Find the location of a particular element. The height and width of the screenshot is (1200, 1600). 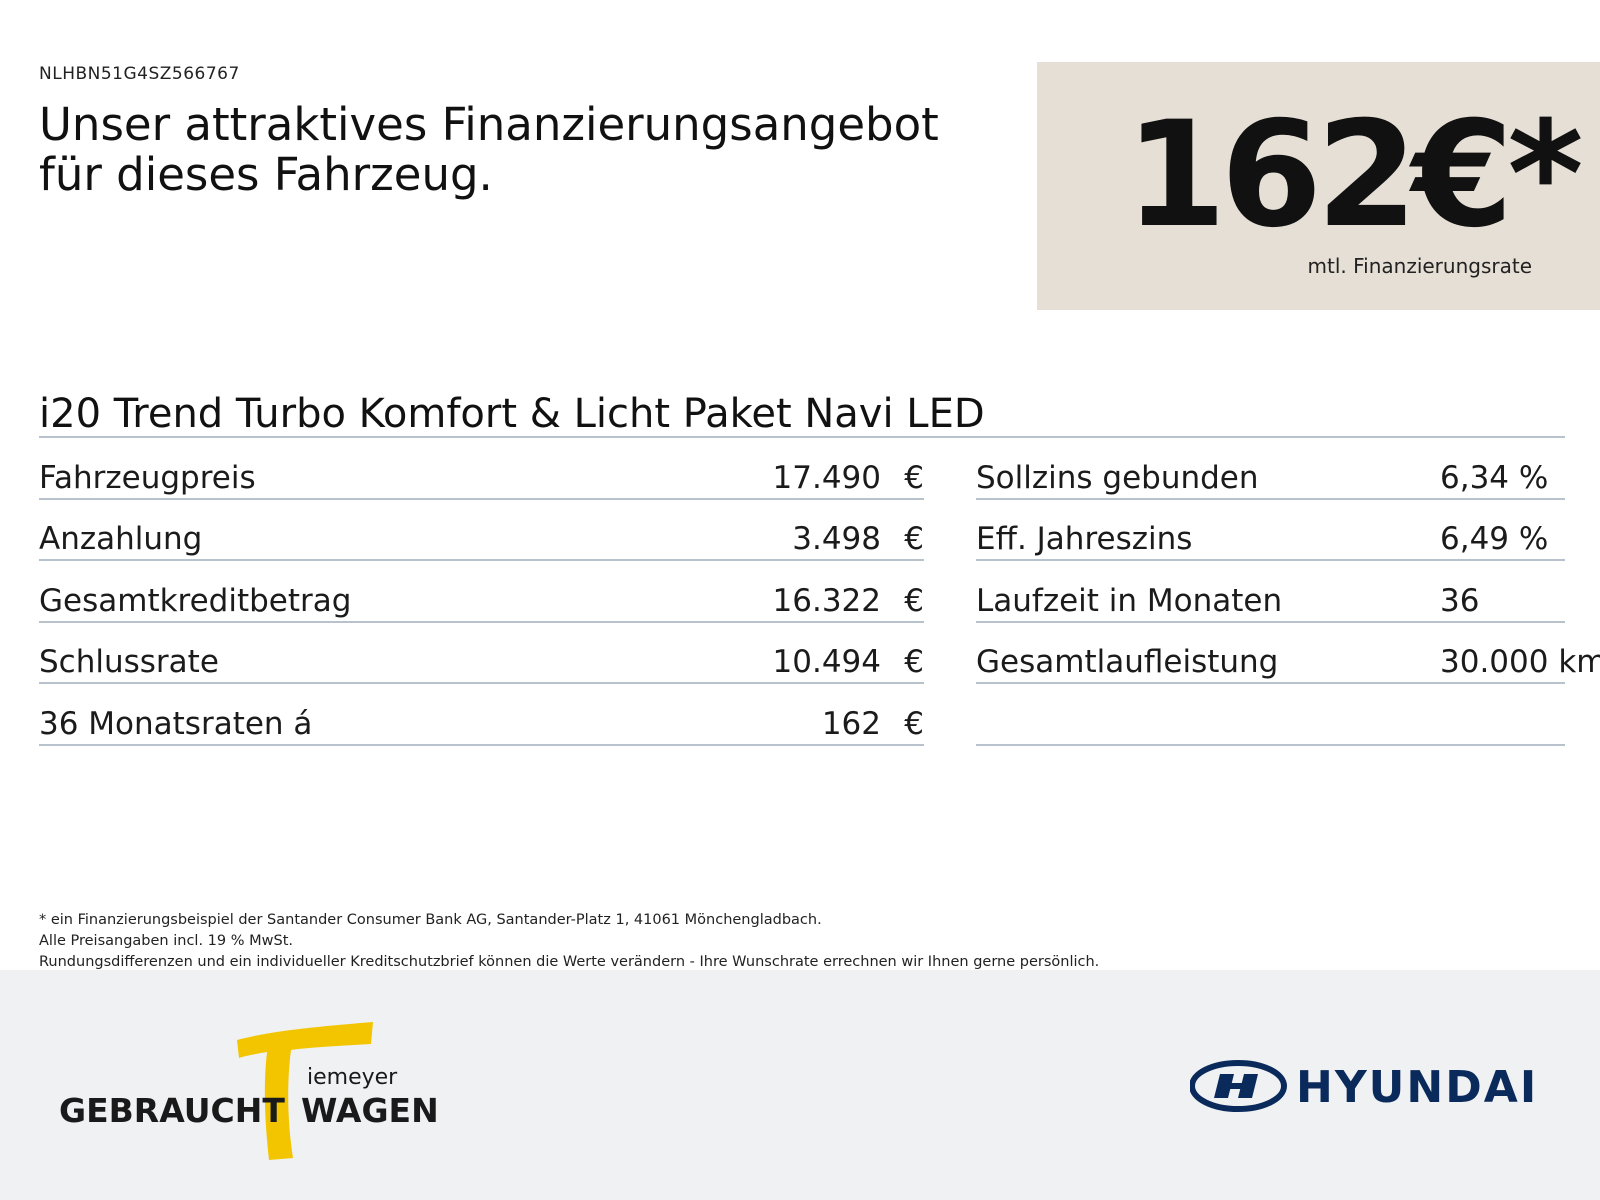

hyundai-logo: HYUNDAI is located at coordinates (1364, 1086).